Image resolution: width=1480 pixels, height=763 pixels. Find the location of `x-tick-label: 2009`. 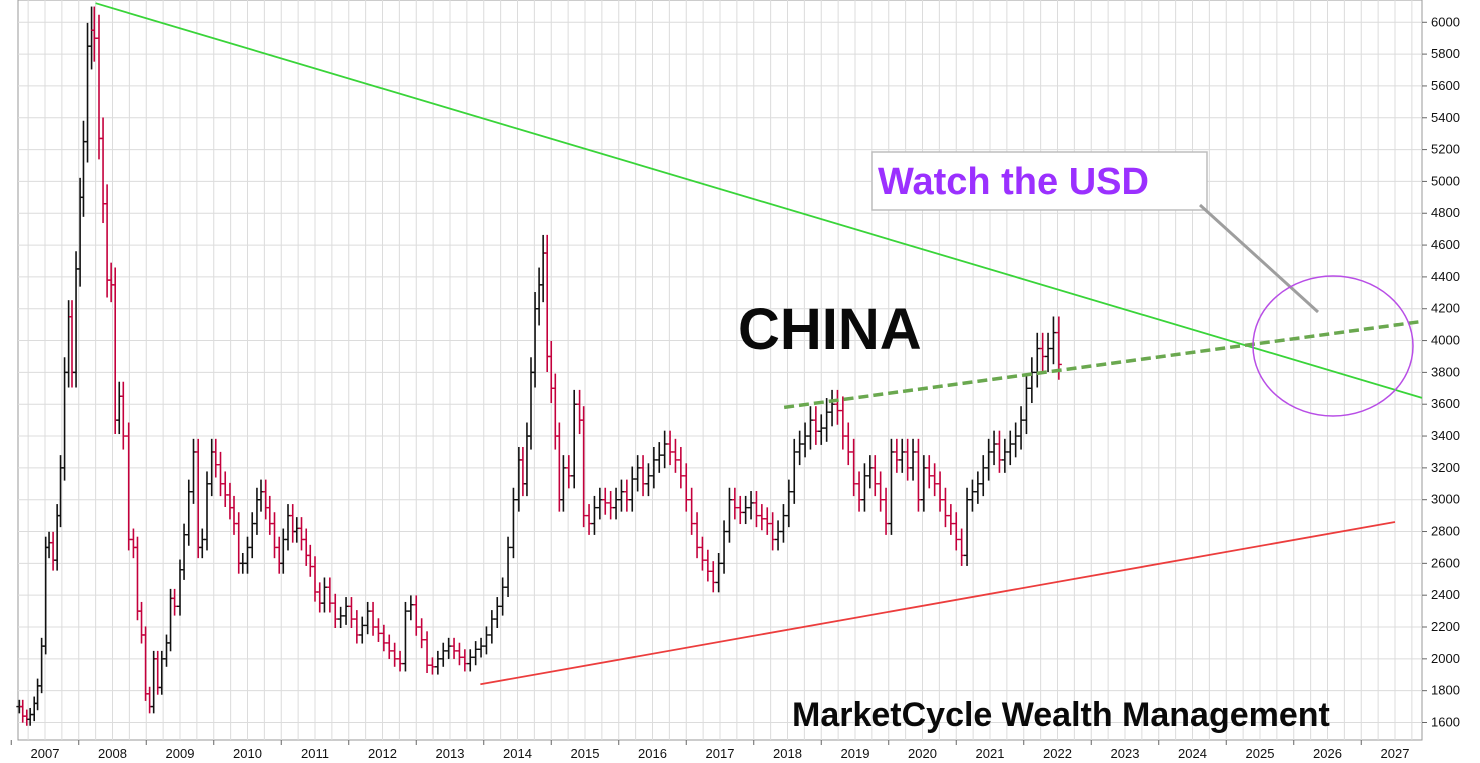

x-tick-label: 2009 is located at coordinates (180, 753).